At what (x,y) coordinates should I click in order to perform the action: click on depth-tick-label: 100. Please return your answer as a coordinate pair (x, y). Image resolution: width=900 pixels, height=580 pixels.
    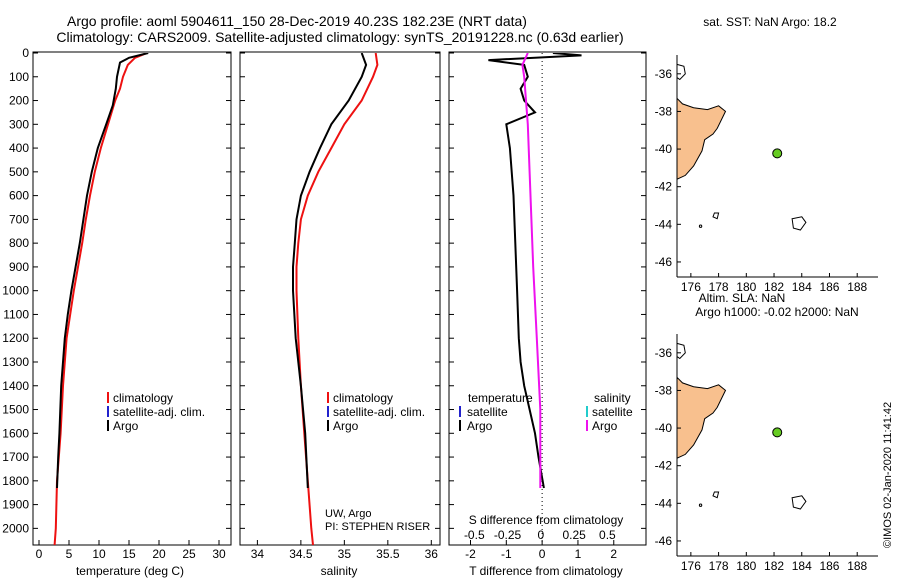
    Looking at the image, I should click on (19, 77).